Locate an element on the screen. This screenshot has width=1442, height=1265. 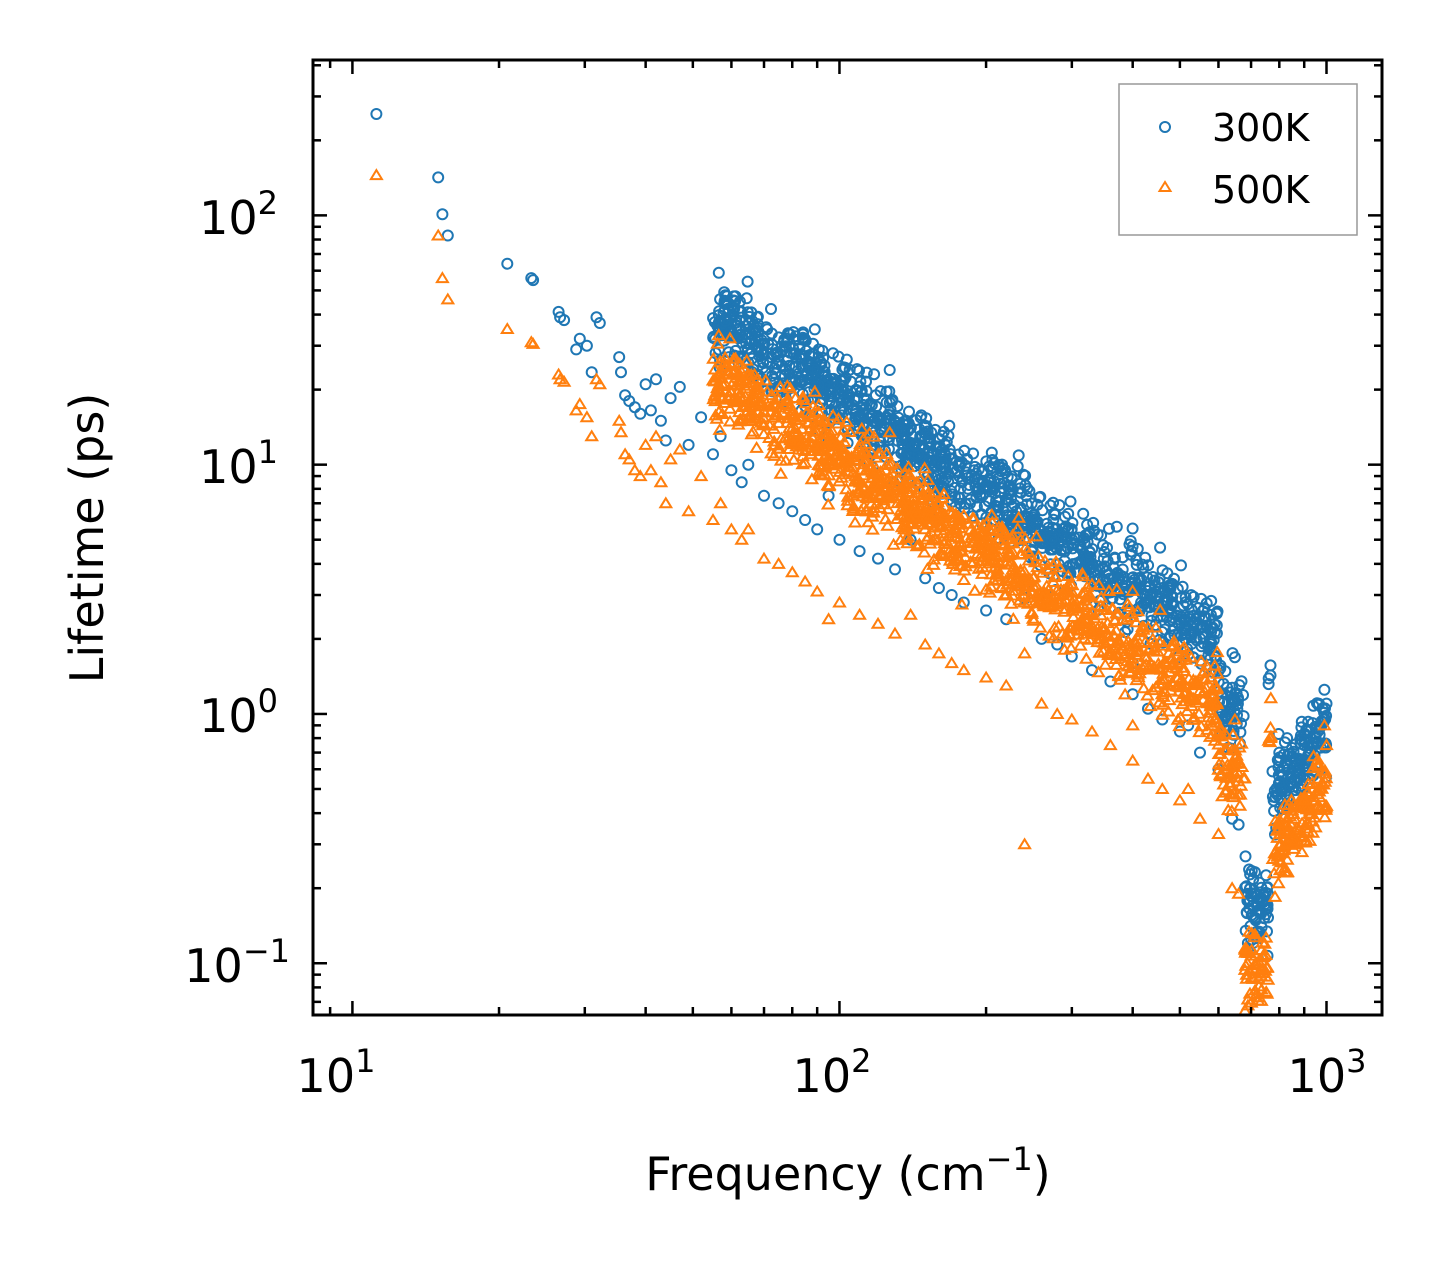
x-axis-label-sup: −1 is located at coordinates (1009, 1159).